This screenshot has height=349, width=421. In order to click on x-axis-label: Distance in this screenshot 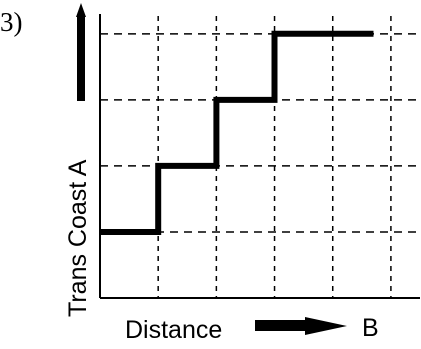, I will do `click(173, 330)`.